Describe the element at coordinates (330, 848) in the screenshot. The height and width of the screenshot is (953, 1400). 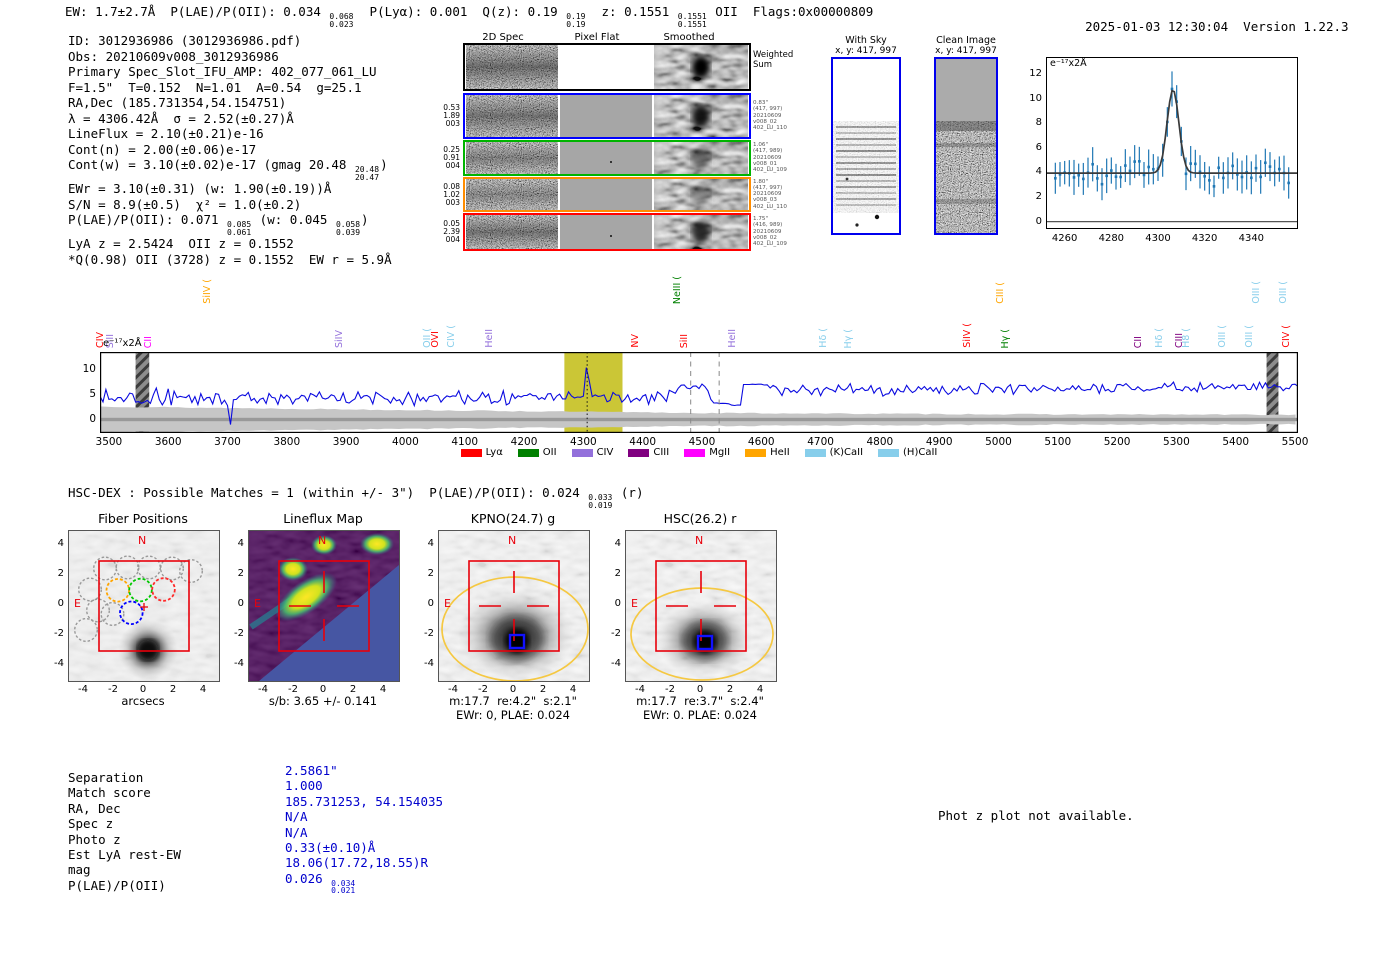
I see `match-row-value: 0.33(±0.10)Å` at that location.